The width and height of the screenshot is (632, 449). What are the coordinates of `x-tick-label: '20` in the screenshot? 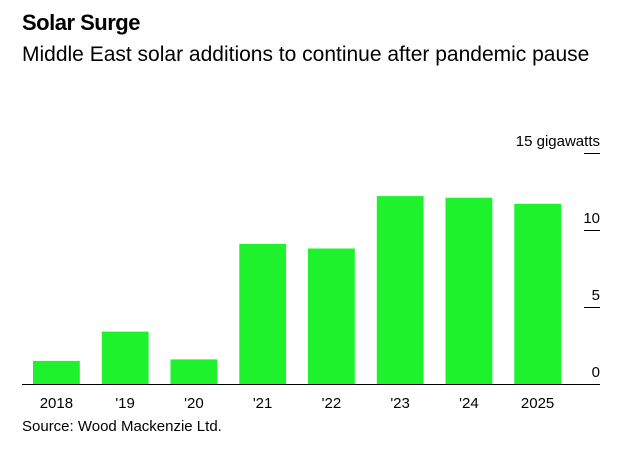 It's located at (194, 403).